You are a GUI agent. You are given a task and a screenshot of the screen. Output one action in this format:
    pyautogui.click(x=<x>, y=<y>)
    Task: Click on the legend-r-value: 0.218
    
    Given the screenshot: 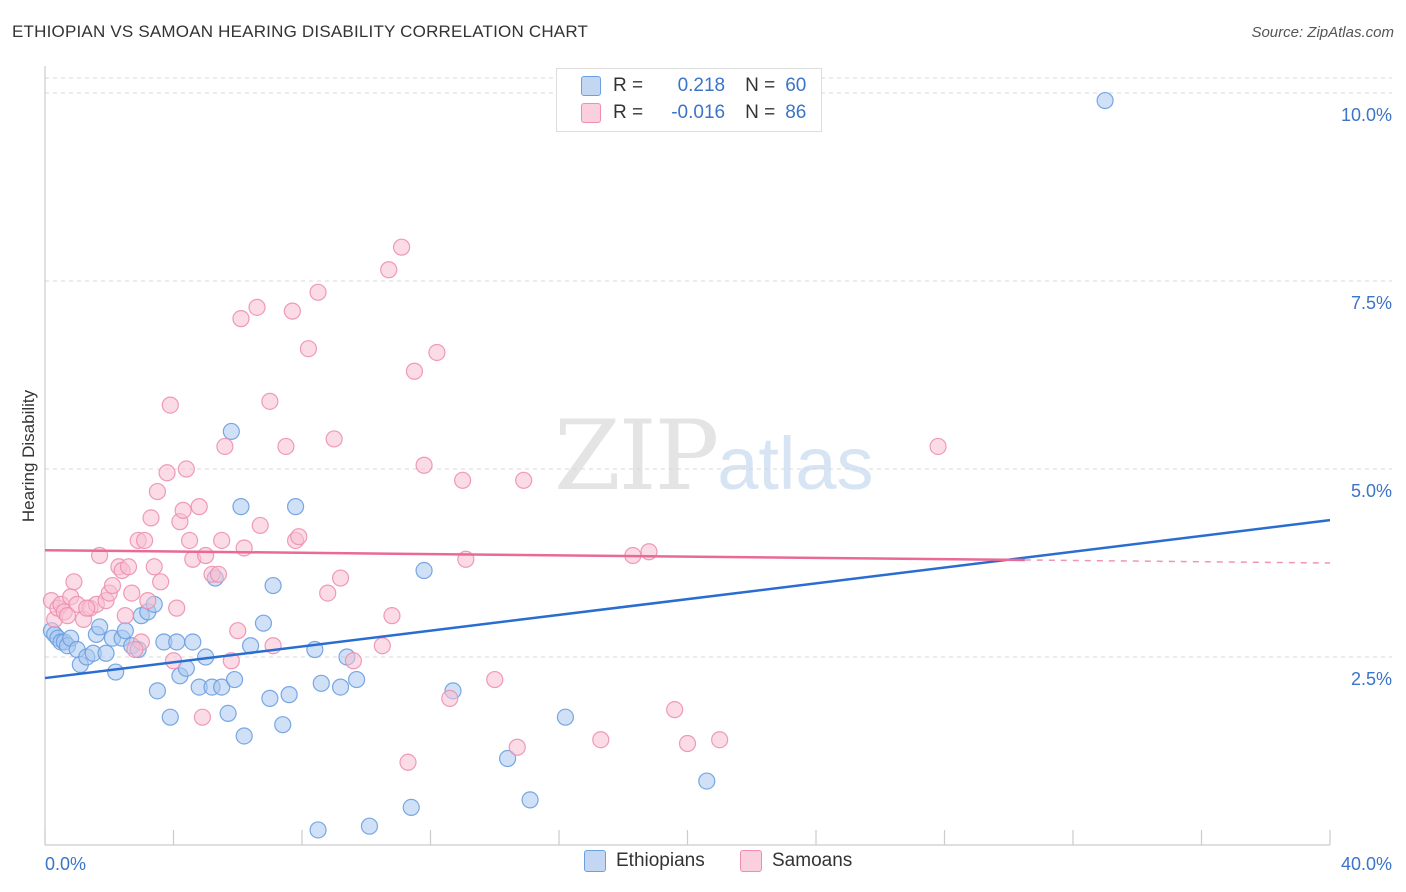 What is the action you would take?
    pyautogui.click(x=701, y=85)
    